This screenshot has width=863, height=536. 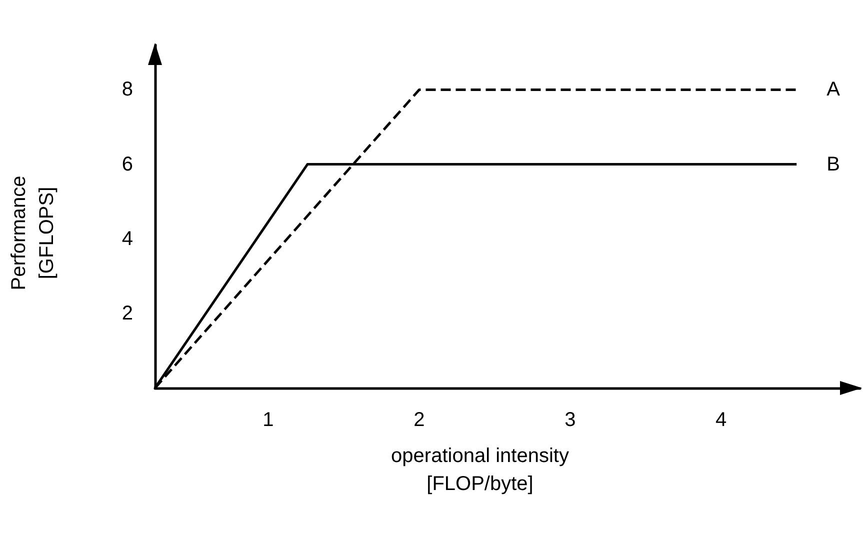 What do you see at coordinates (419, 420) in the screenshot?
I see `x-tick-label: 2` at bounding box center [419, 420].